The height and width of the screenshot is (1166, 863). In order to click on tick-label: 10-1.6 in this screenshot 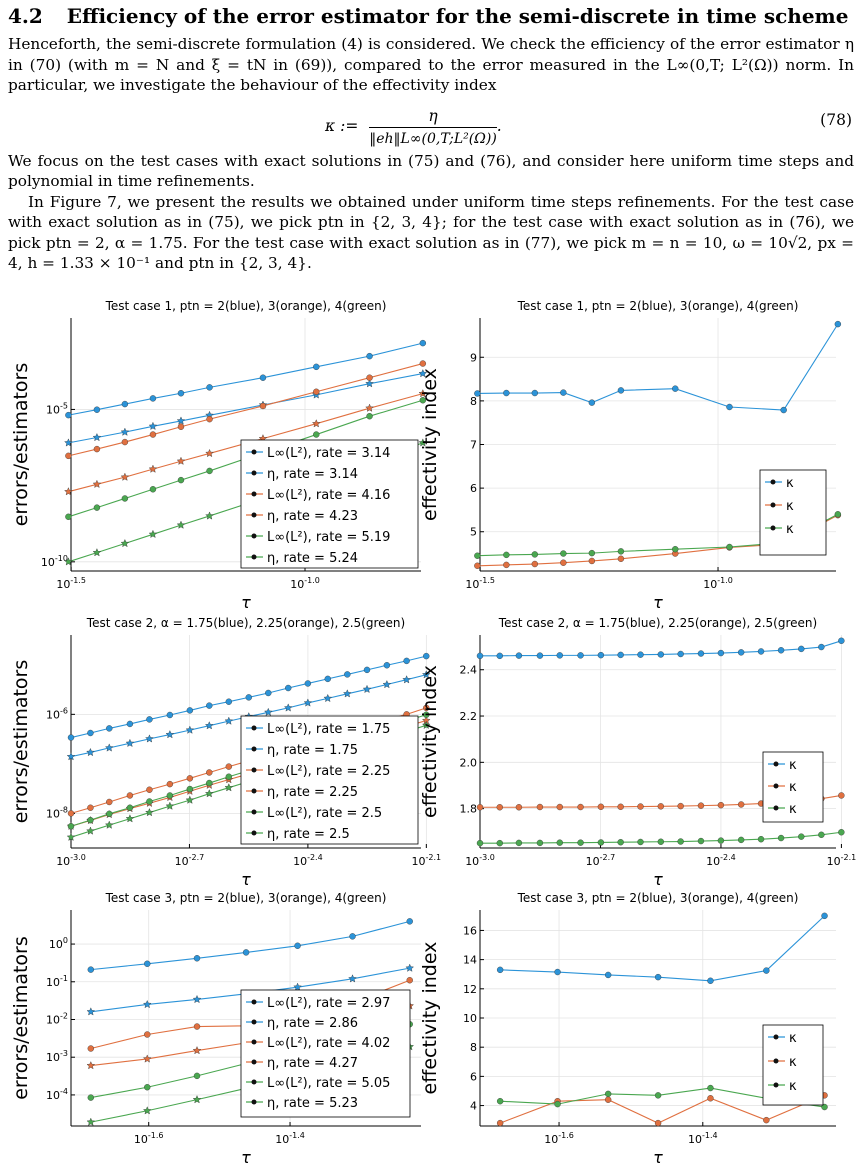, I will do `click(149, 1138)`.